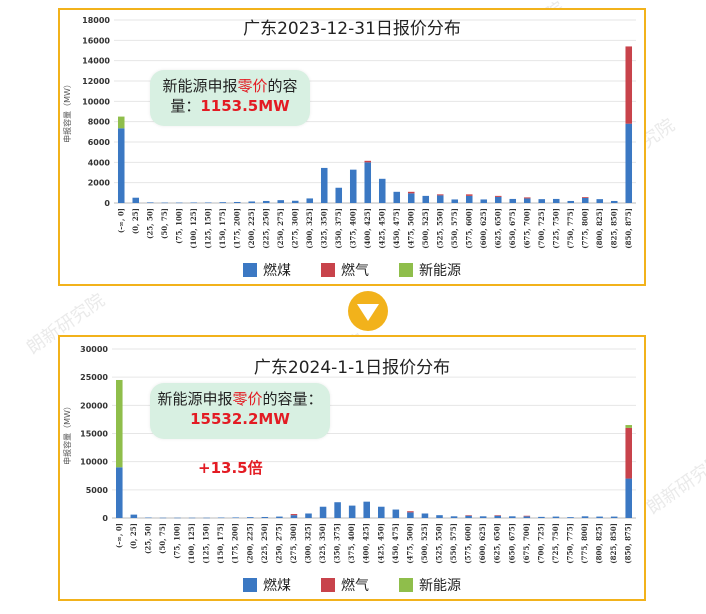  What do you see at coordinates (119, 423) in the screenshot?
I see `bar-segment-renewable` at bounding box center [119, 423].